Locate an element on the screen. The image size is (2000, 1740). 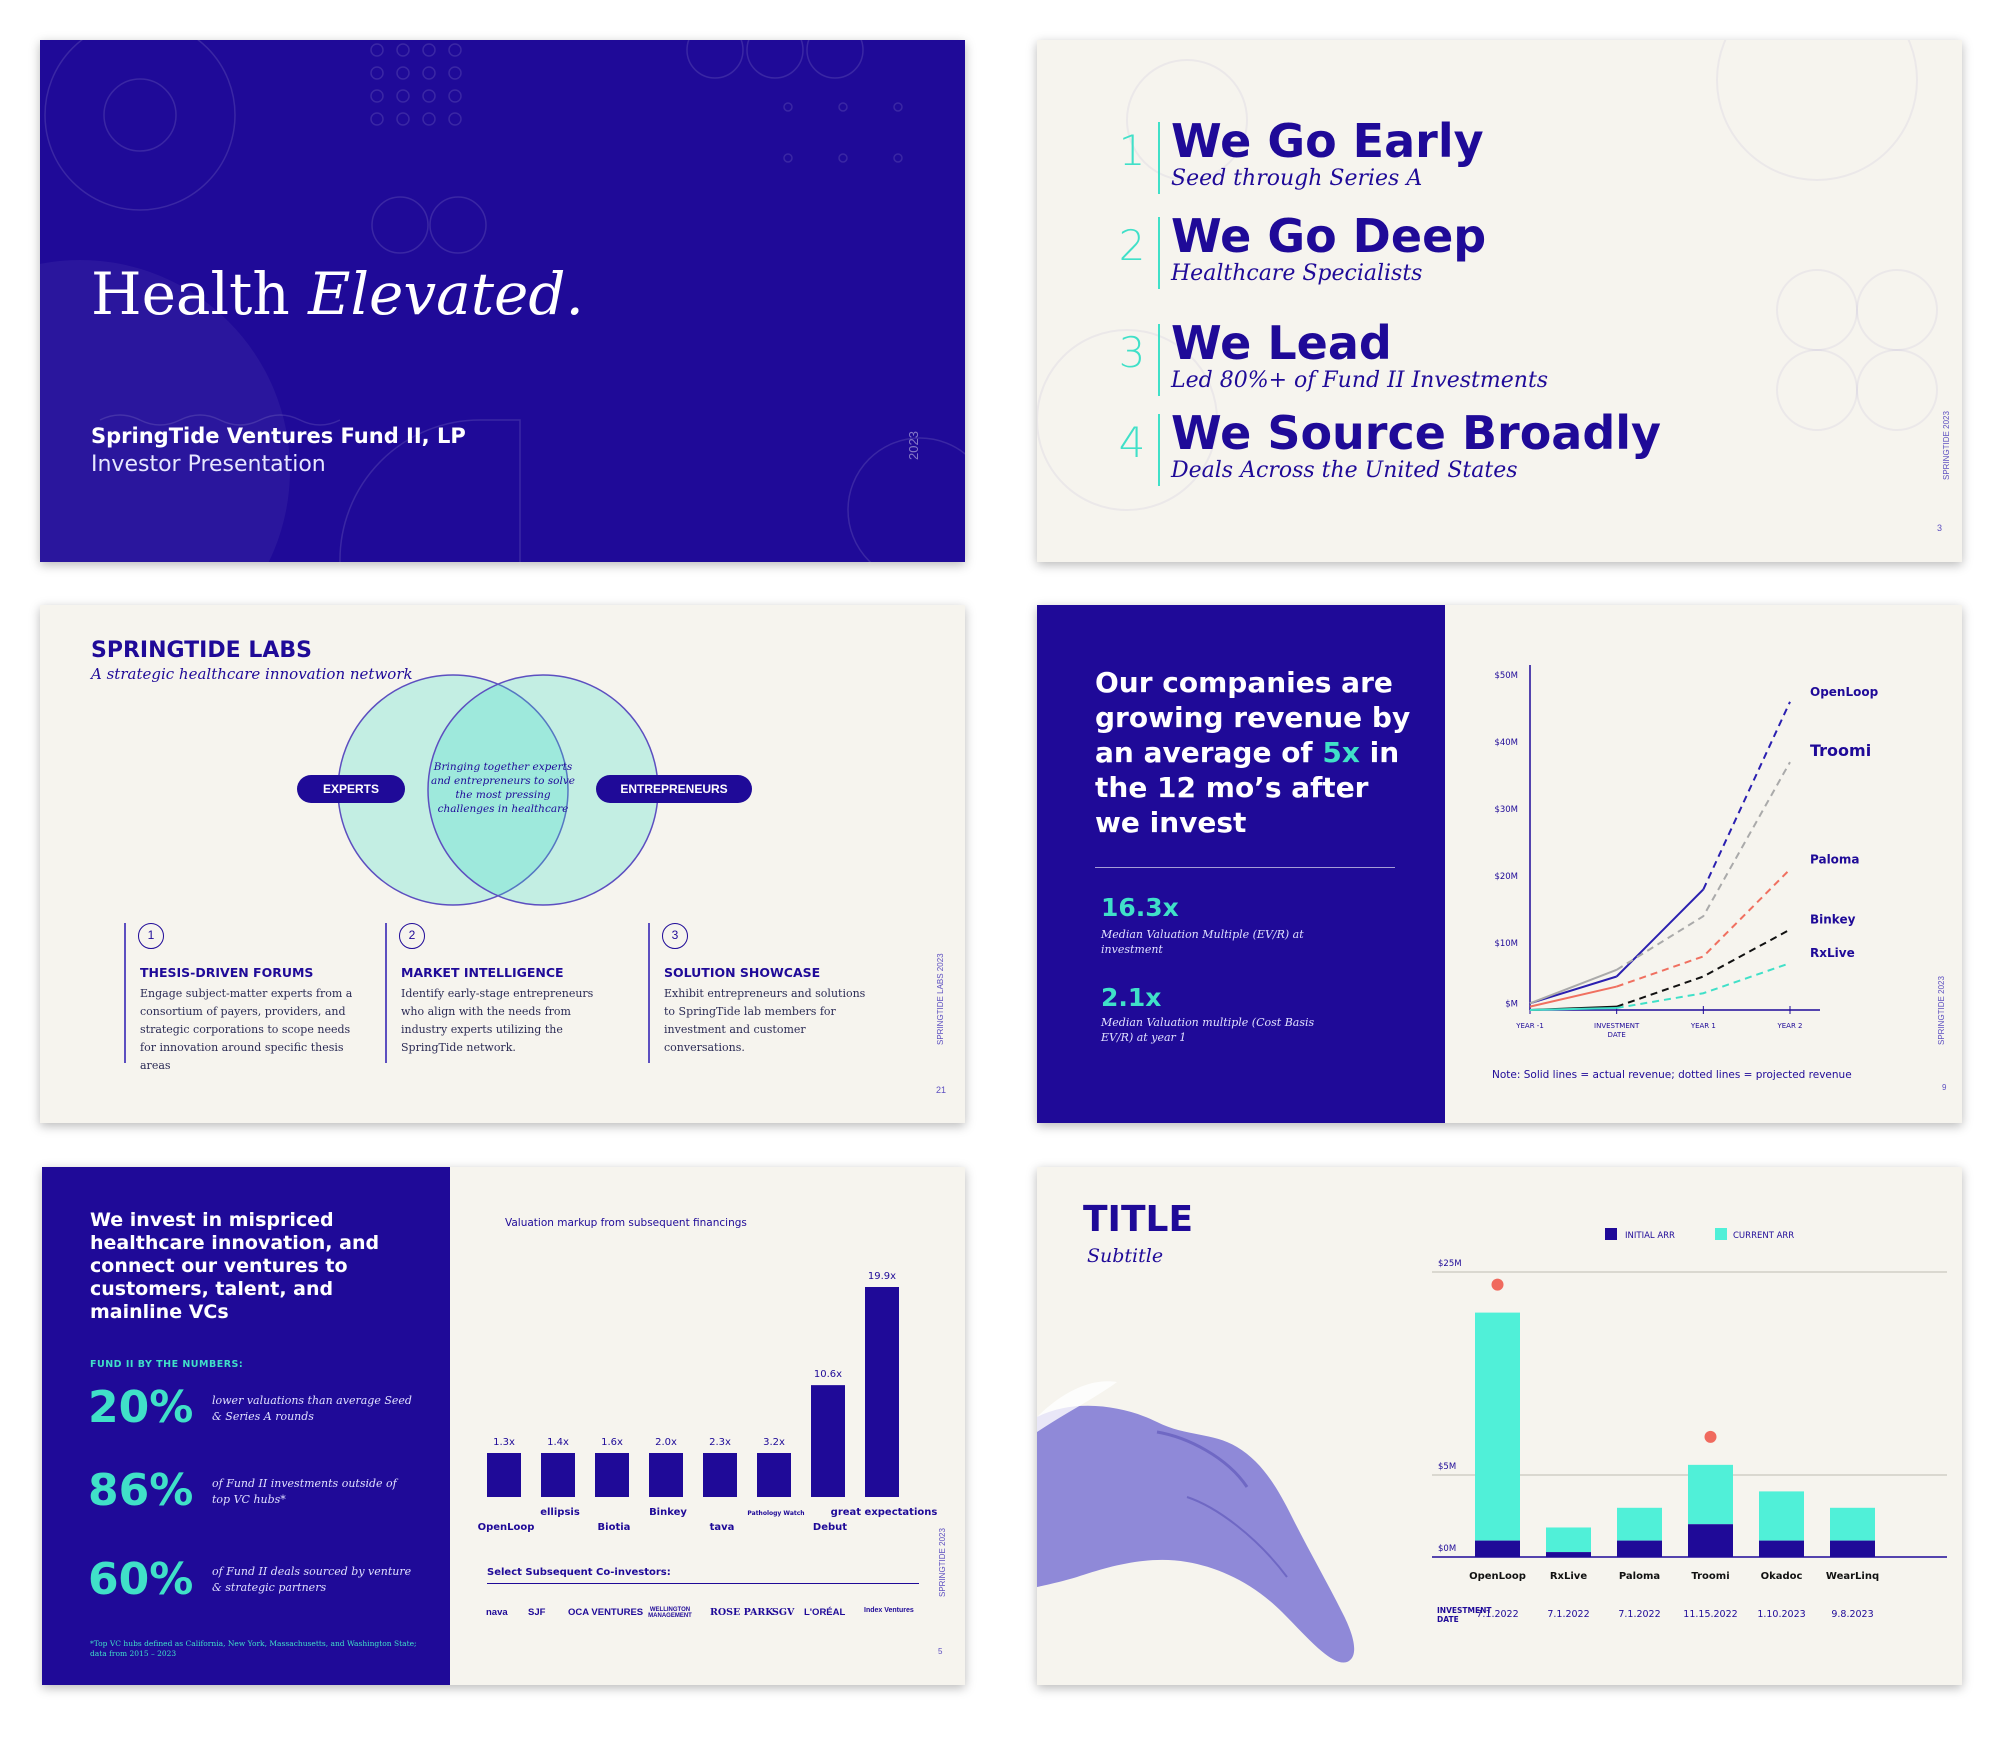
principle-subheading: Led 80%+ of Fund II Investments is located at coordinates (1360, 380).